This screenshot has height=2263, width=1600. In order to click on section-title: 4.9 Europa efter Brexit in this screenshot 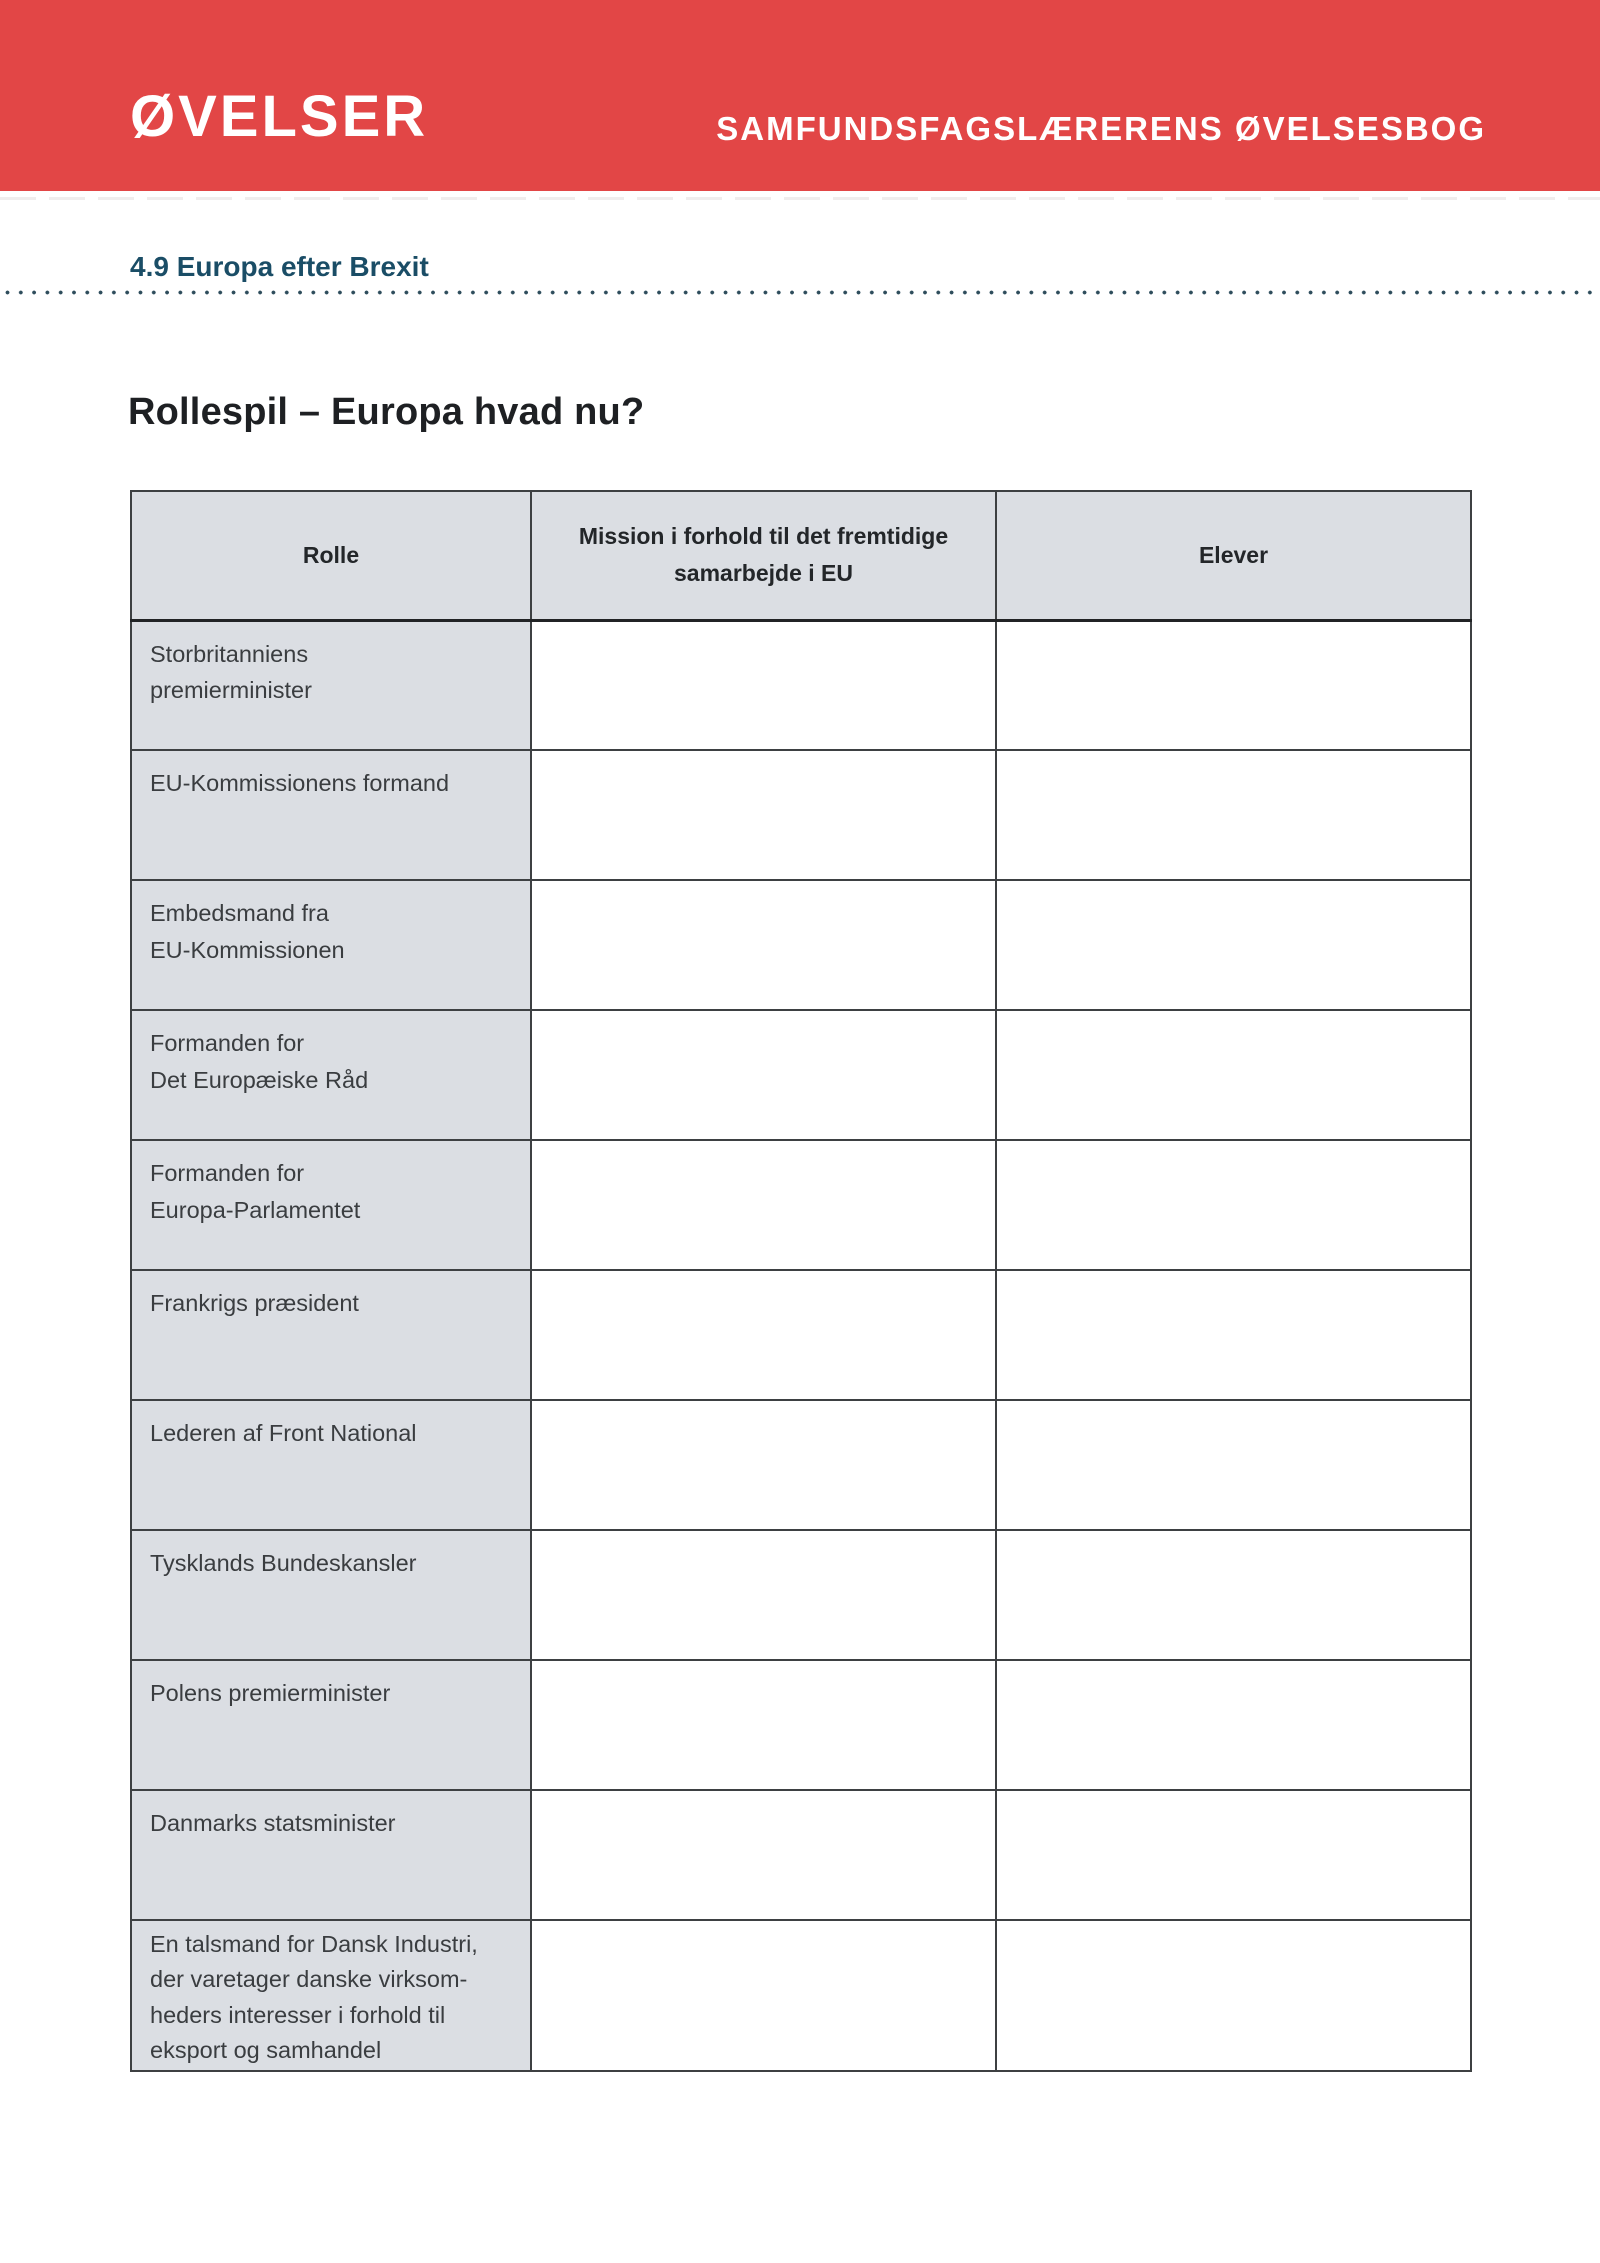, I will do `click(279, 267)`.